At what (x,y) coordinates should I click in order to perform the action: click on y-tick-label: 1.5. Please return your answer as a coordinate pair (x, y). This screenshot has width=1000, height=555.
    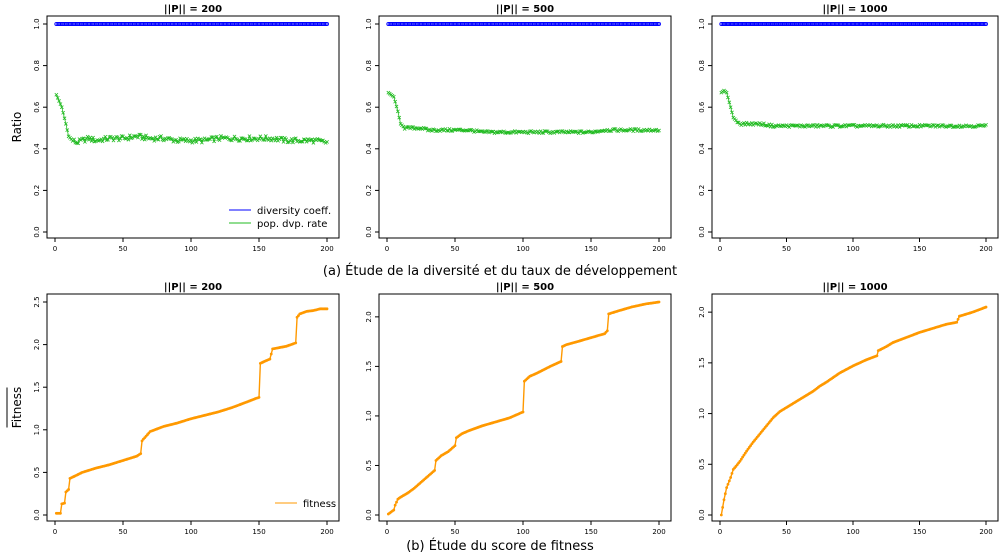
    Looking at the image, I should click on (369, 366).